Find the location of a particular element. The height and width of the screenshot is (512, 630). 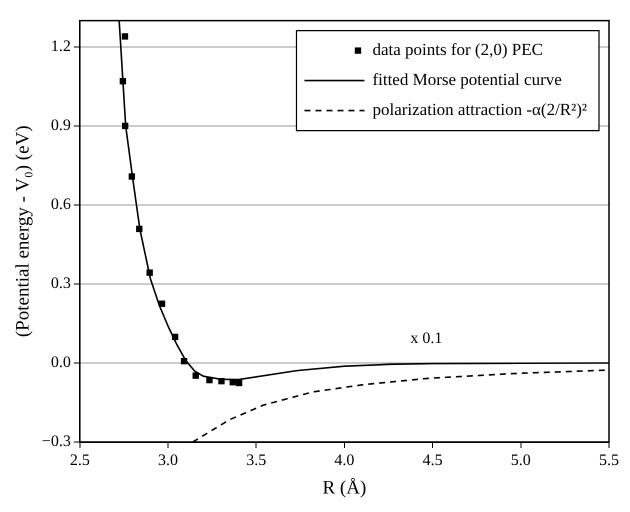

x-tick-label: 3.5 is located at coordinates (256, 460).